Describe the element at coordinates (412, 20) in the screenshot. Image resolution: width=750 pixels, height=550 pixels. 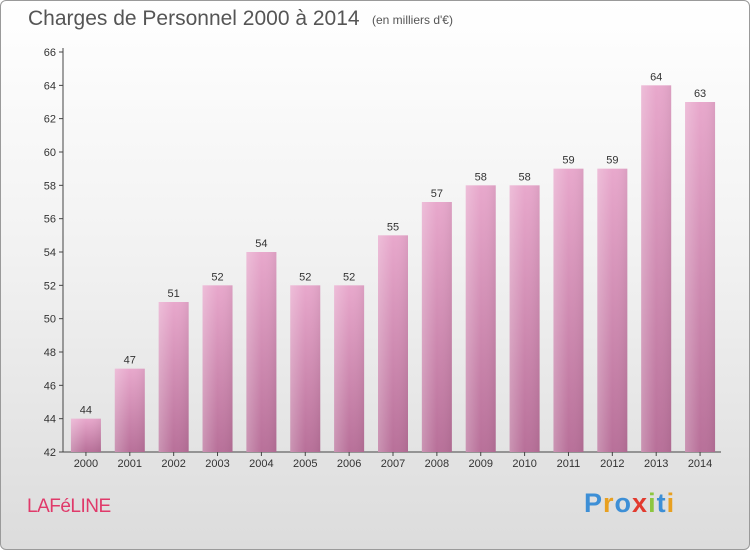
I see `chart-subtitle: (en milliers d'€)` at that location.